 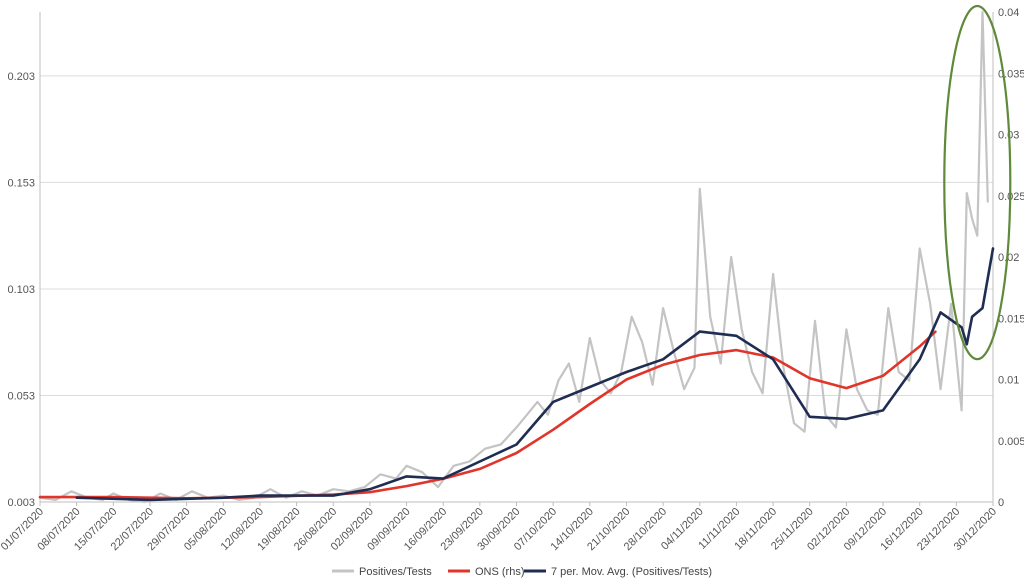 I want to click on left-tick-label: 0.003, so click(x=21, y=503).